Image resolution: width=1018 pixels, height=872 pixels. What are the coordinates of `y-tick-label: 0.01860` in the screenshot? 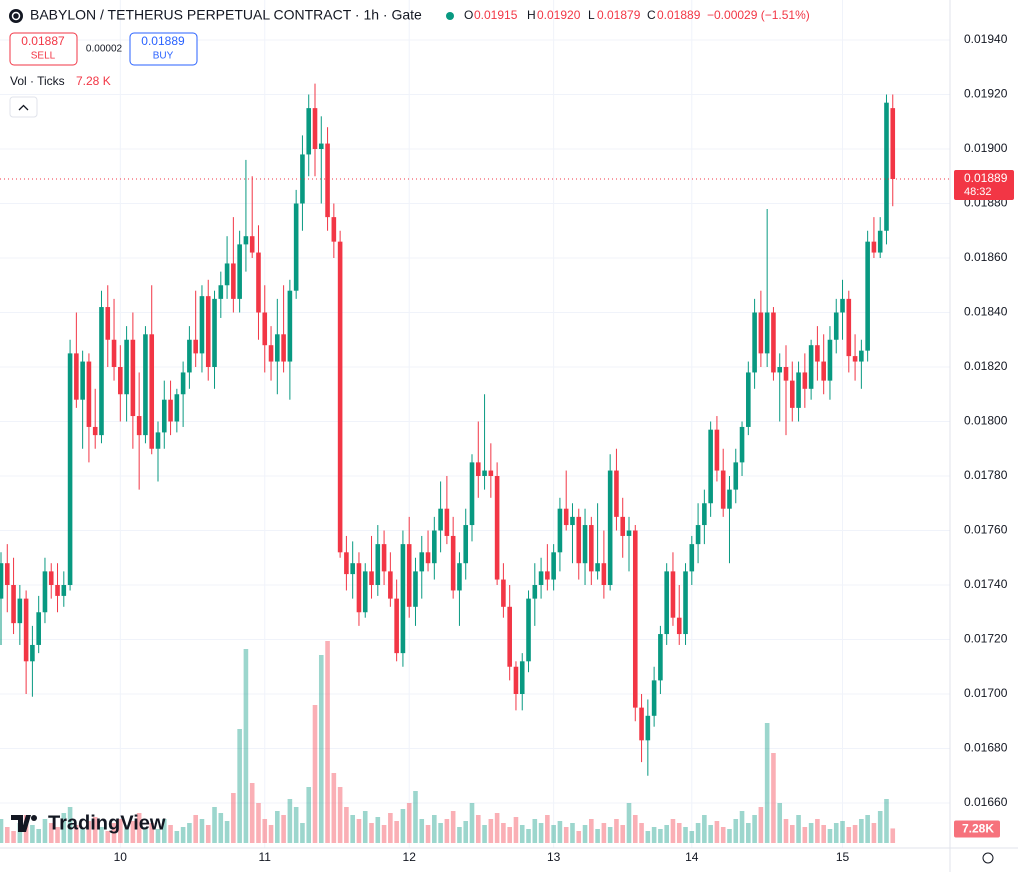 It's located at (986, 257).